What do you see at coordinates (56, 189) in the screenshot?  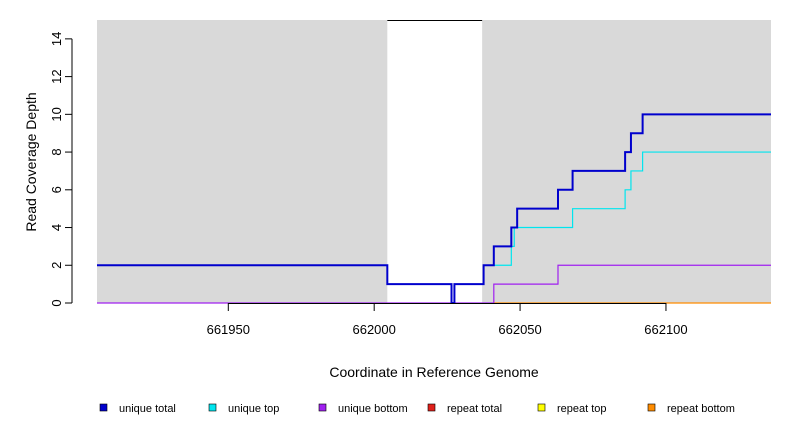 I see `y-tick-label: 6` at bounding box center [56, 189].